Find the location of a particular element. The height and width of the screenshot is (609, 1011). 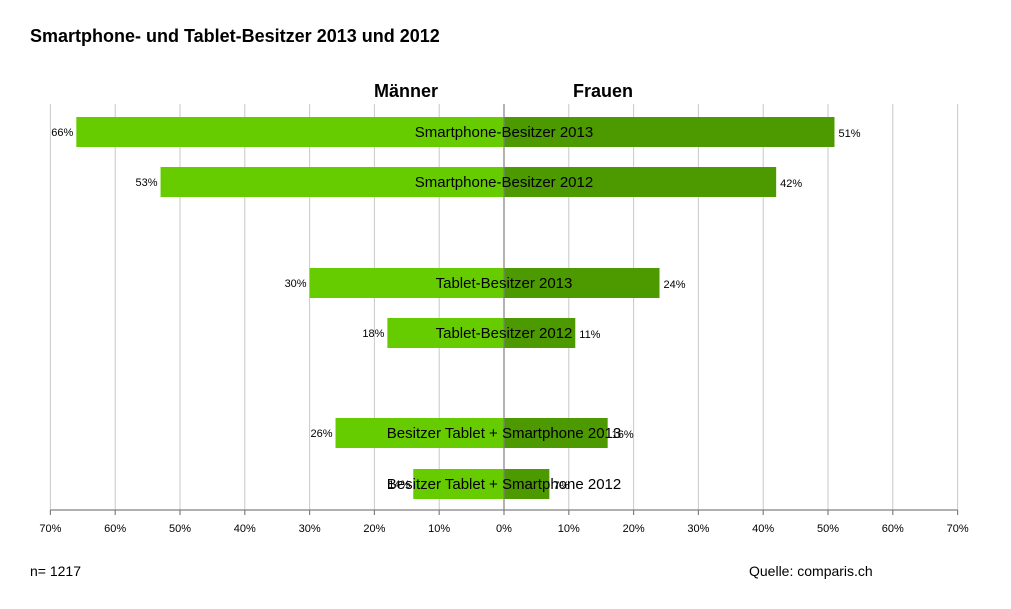

x-tick-label: 0% is located at coordinates (504, 529).